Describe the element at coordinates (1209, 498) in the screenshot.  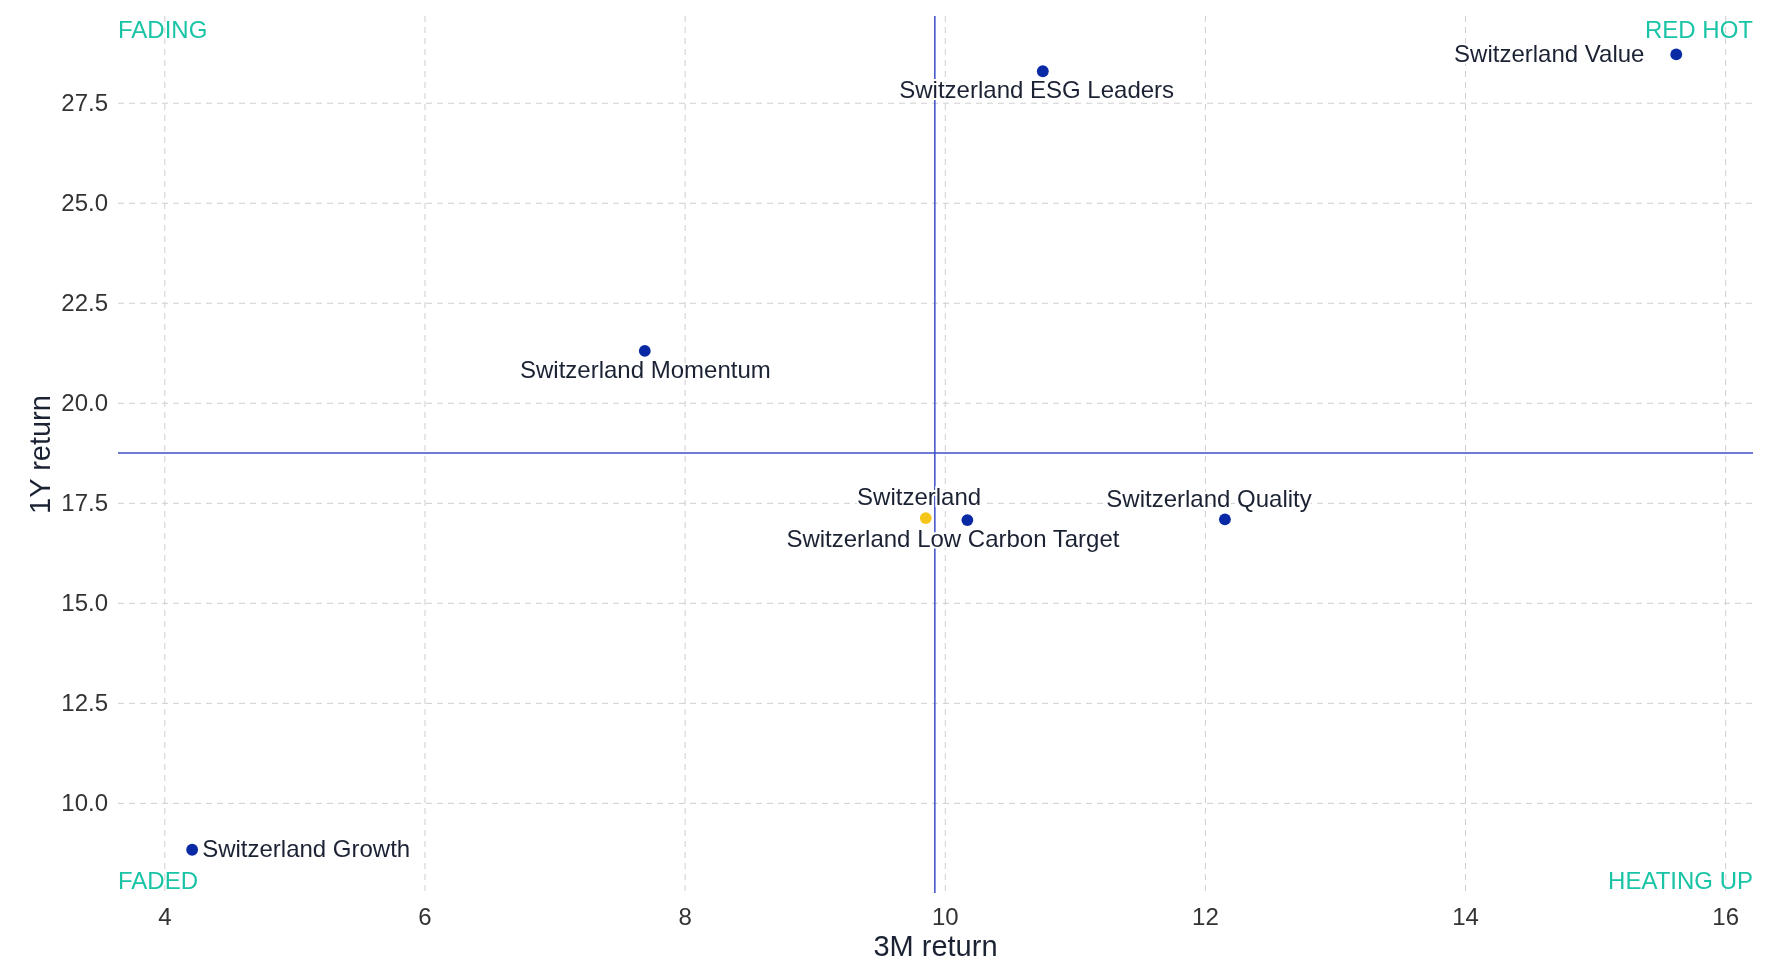
I see `annotation: Switzerland Quality` at that location.